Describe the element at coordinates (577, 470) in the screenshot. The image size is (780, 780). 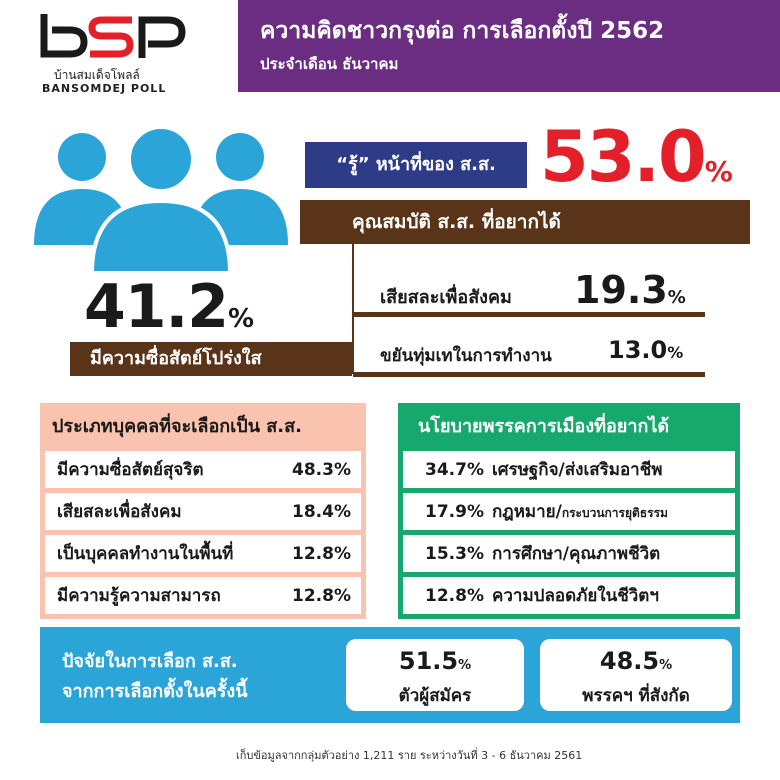
I see `policy-label: เศรษฐกิจ/ส่งเสริมอาชีพ` at that location.